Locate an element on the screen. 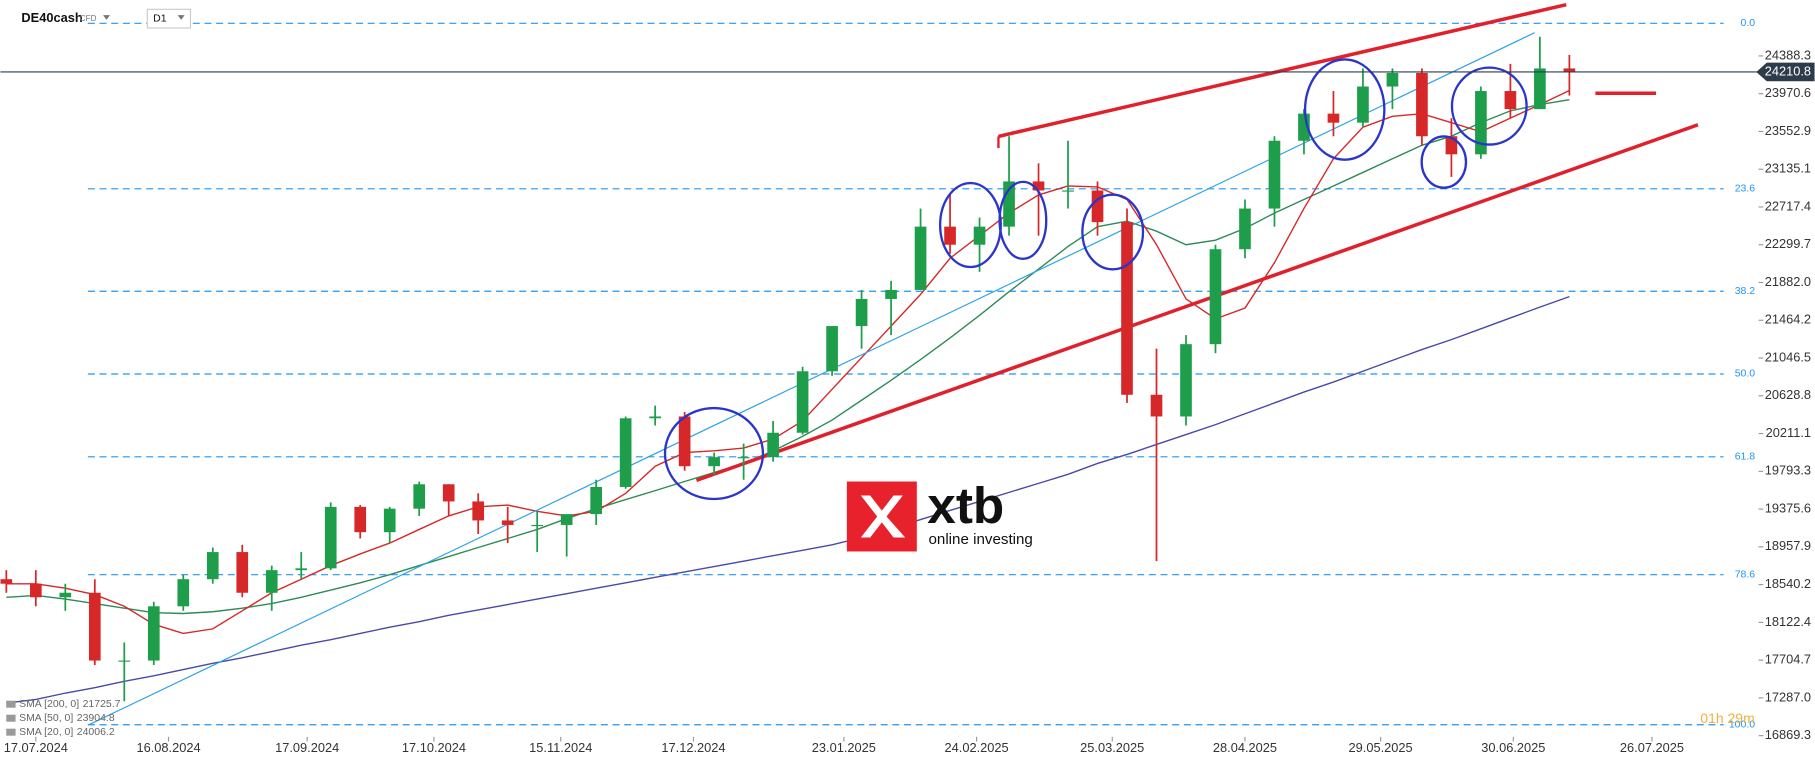 This screenshot has width=1815, height=759. timeframe: D1 is located at coordinates (160, 18).